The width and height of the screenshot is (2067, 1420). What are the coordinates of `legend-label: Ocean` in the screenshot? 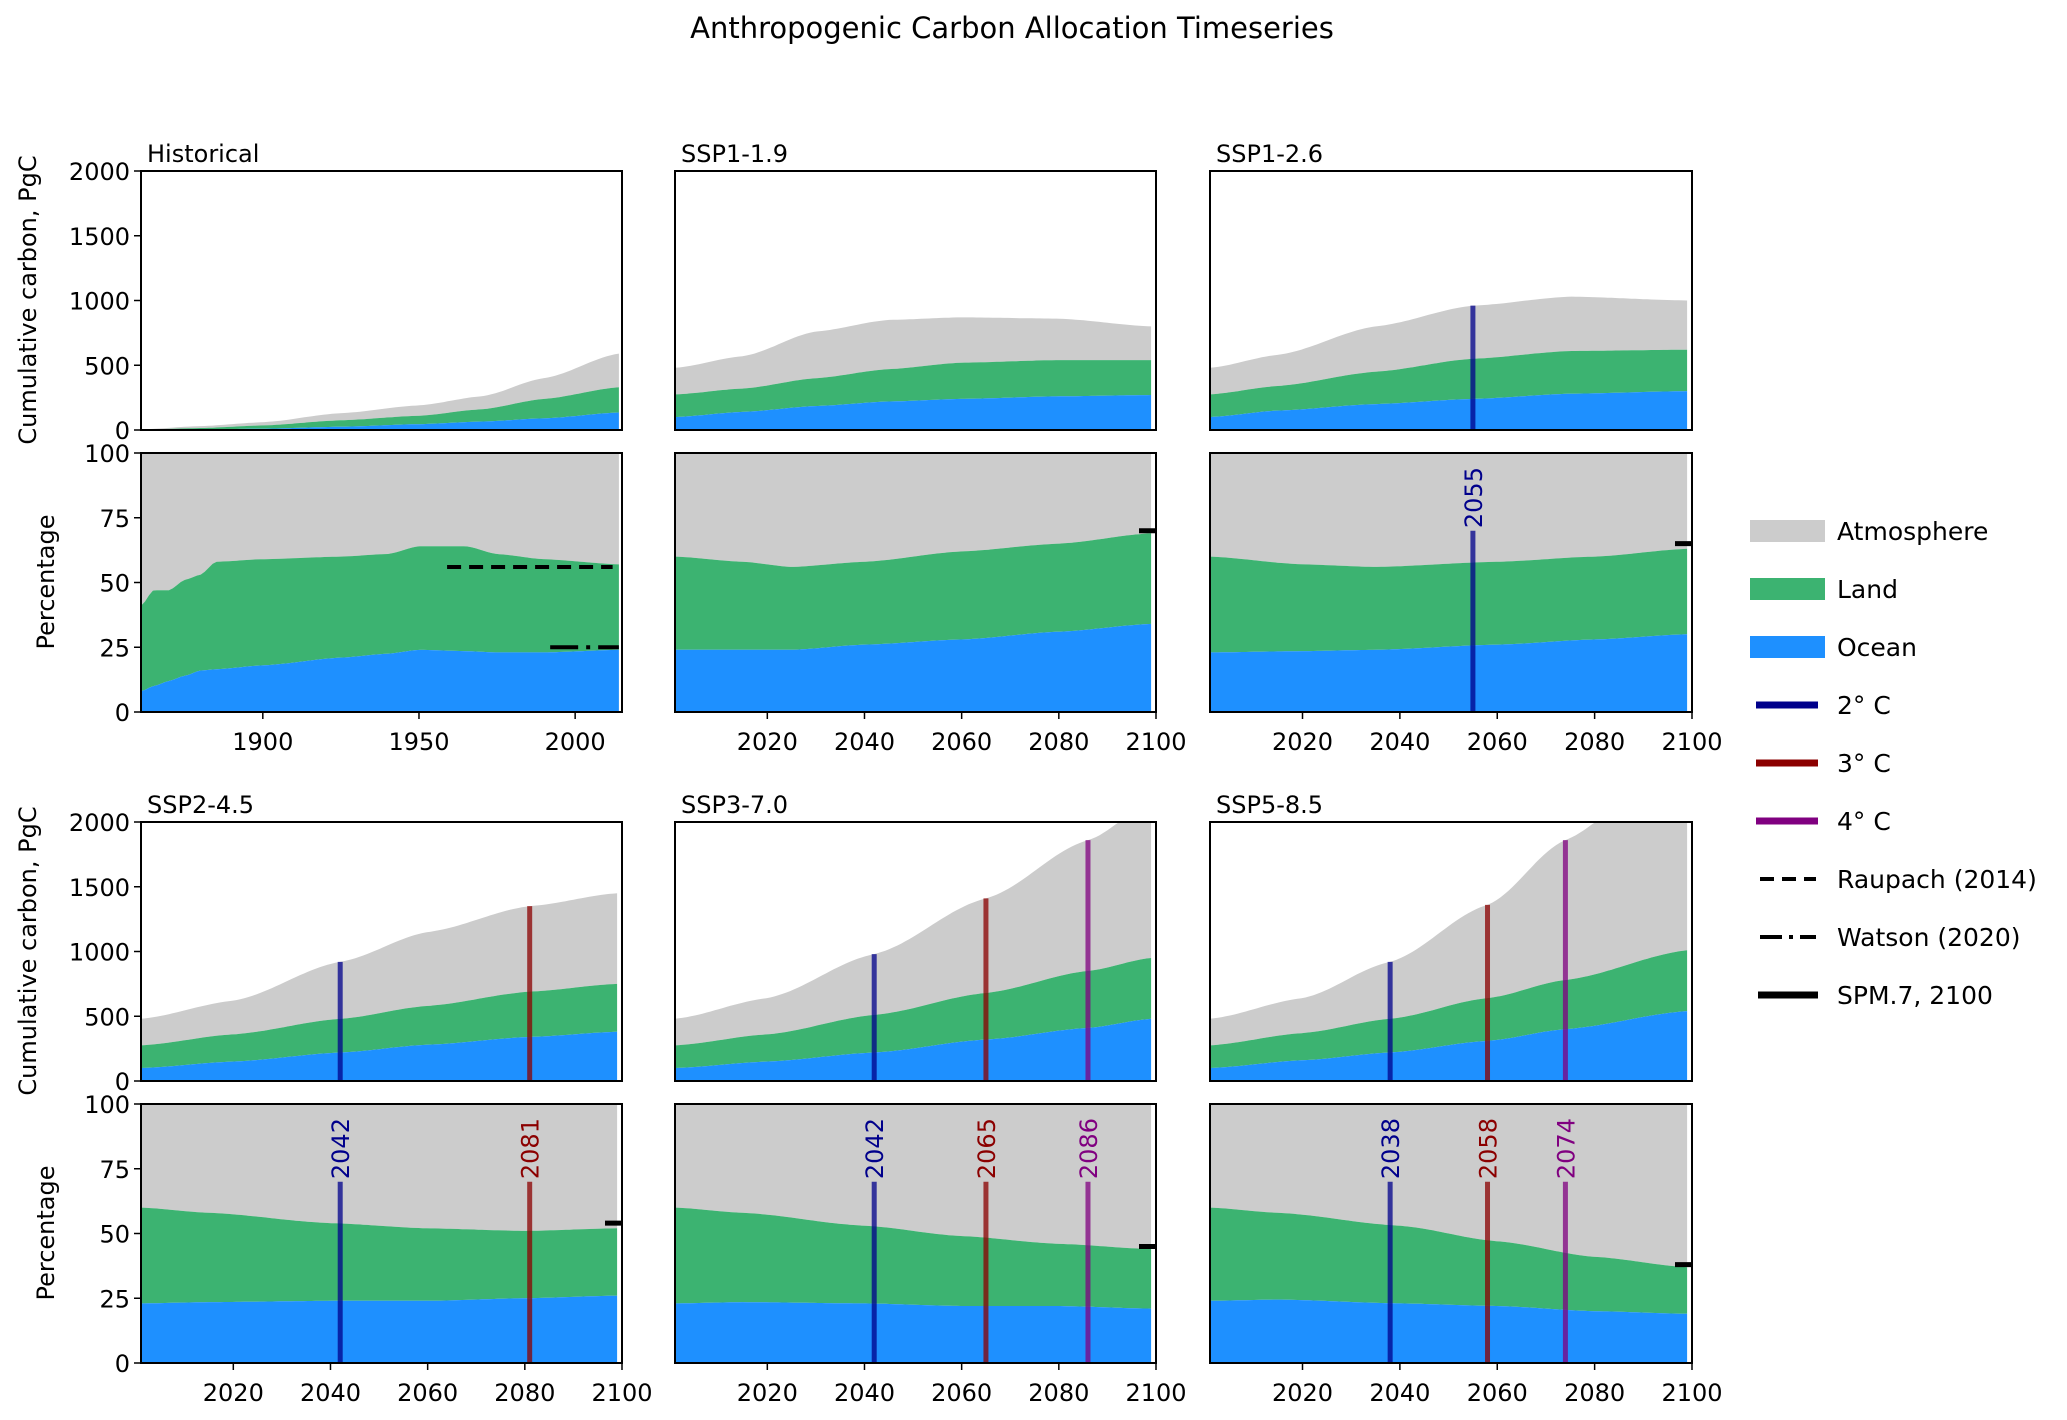 It's located at (1877, 647).